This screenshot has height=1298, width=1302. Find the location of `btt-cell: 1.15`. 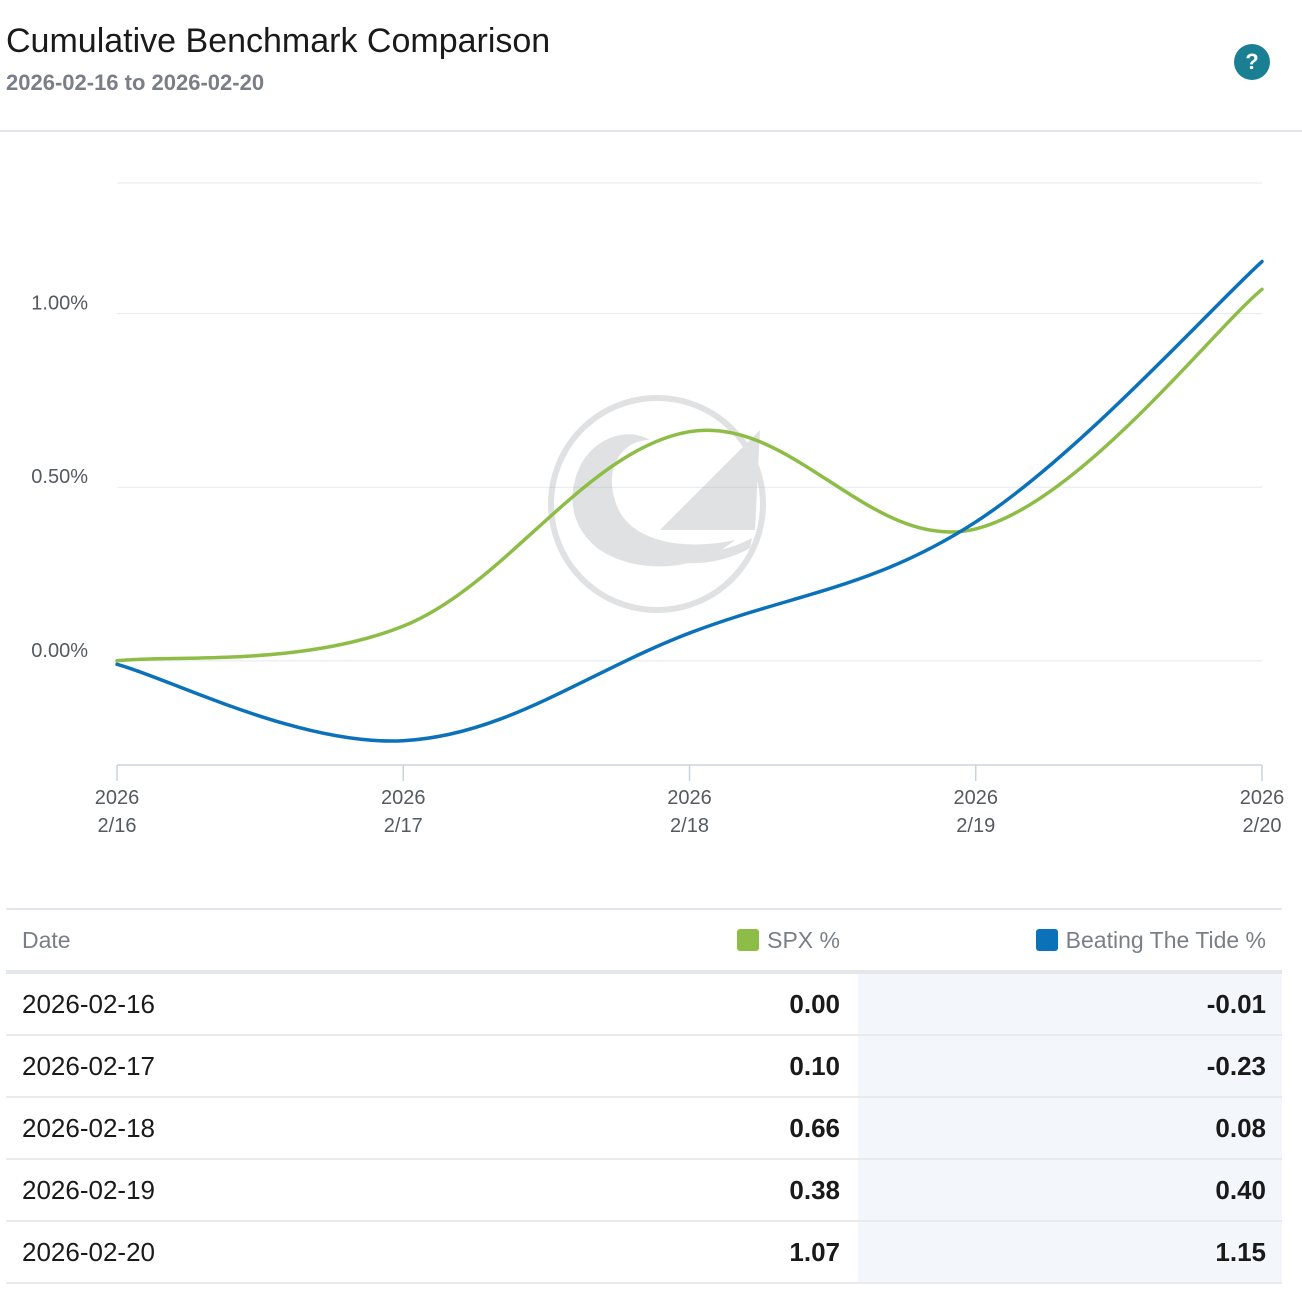

btt-cell: 1.15 is located at coordinates (1070, 1252).